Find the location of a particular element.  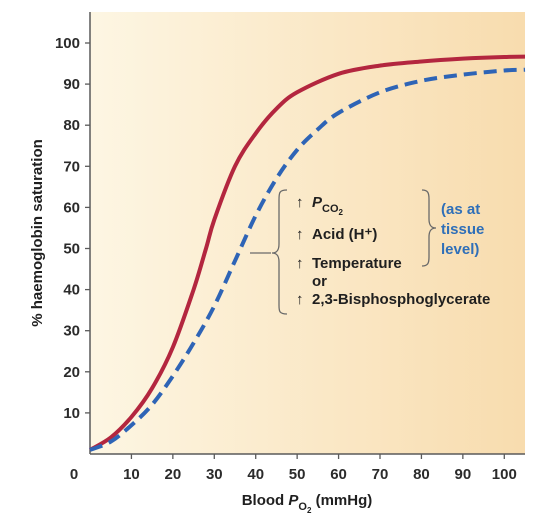

y-tick-label: 80 is located at coordinates (71, 125).